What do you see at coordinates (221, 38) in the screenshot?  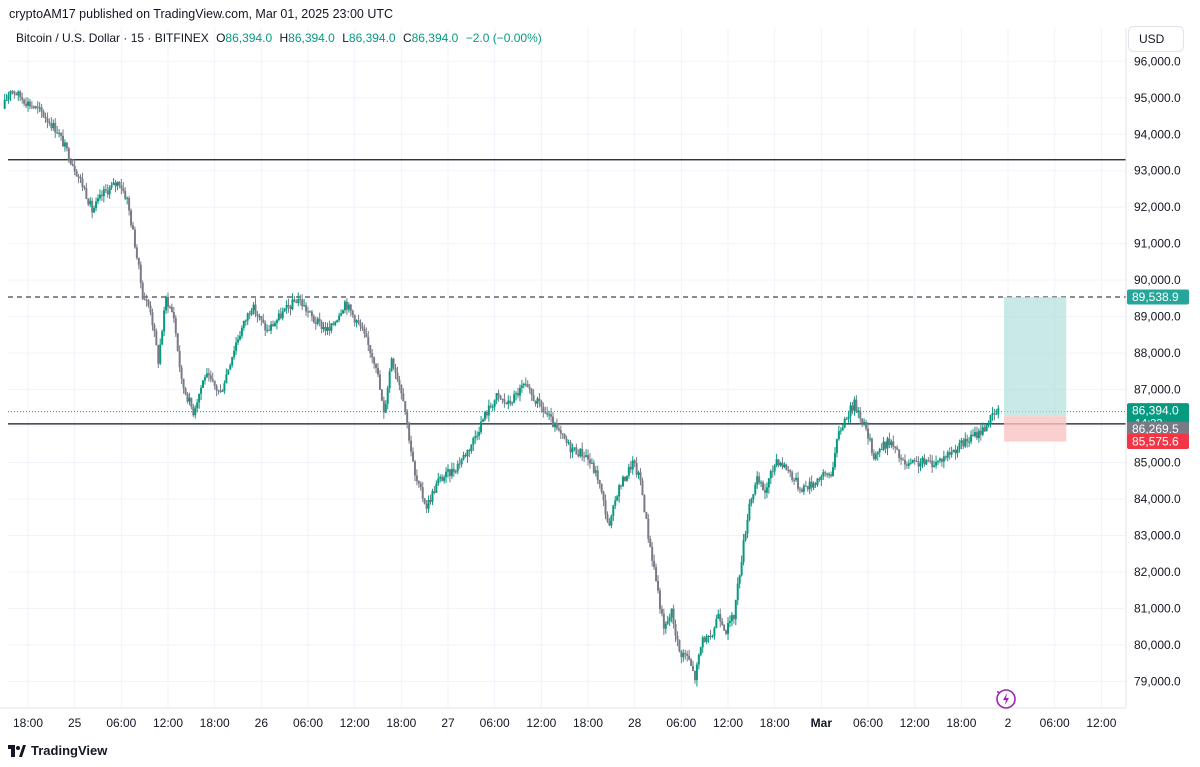 I see `open-label: O` at bounding box center [221, 38].